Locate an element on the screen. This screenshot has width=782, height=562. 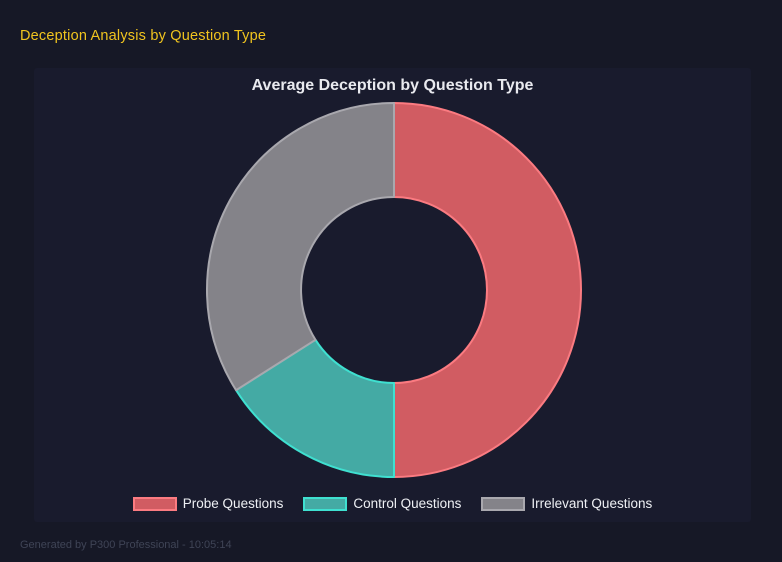
legend-swatch-control is located at coordinates (325, 503).